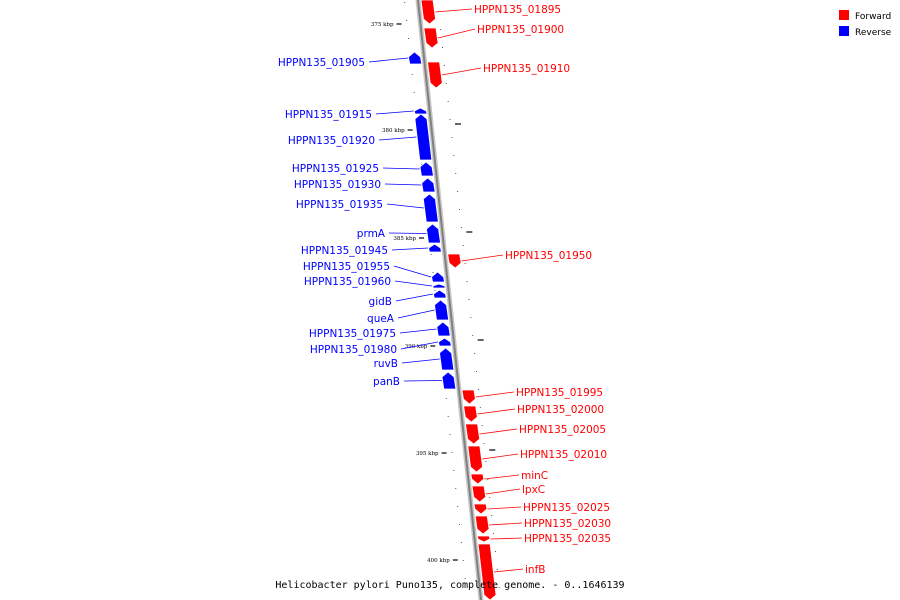 The height and width of the screenshot is (600, 900). What do you see at coordinates (560, 410) in the screenshot?
I see `gene-label-hppn135-02000: HPPN135_02000` at bounding box center [560, 410].